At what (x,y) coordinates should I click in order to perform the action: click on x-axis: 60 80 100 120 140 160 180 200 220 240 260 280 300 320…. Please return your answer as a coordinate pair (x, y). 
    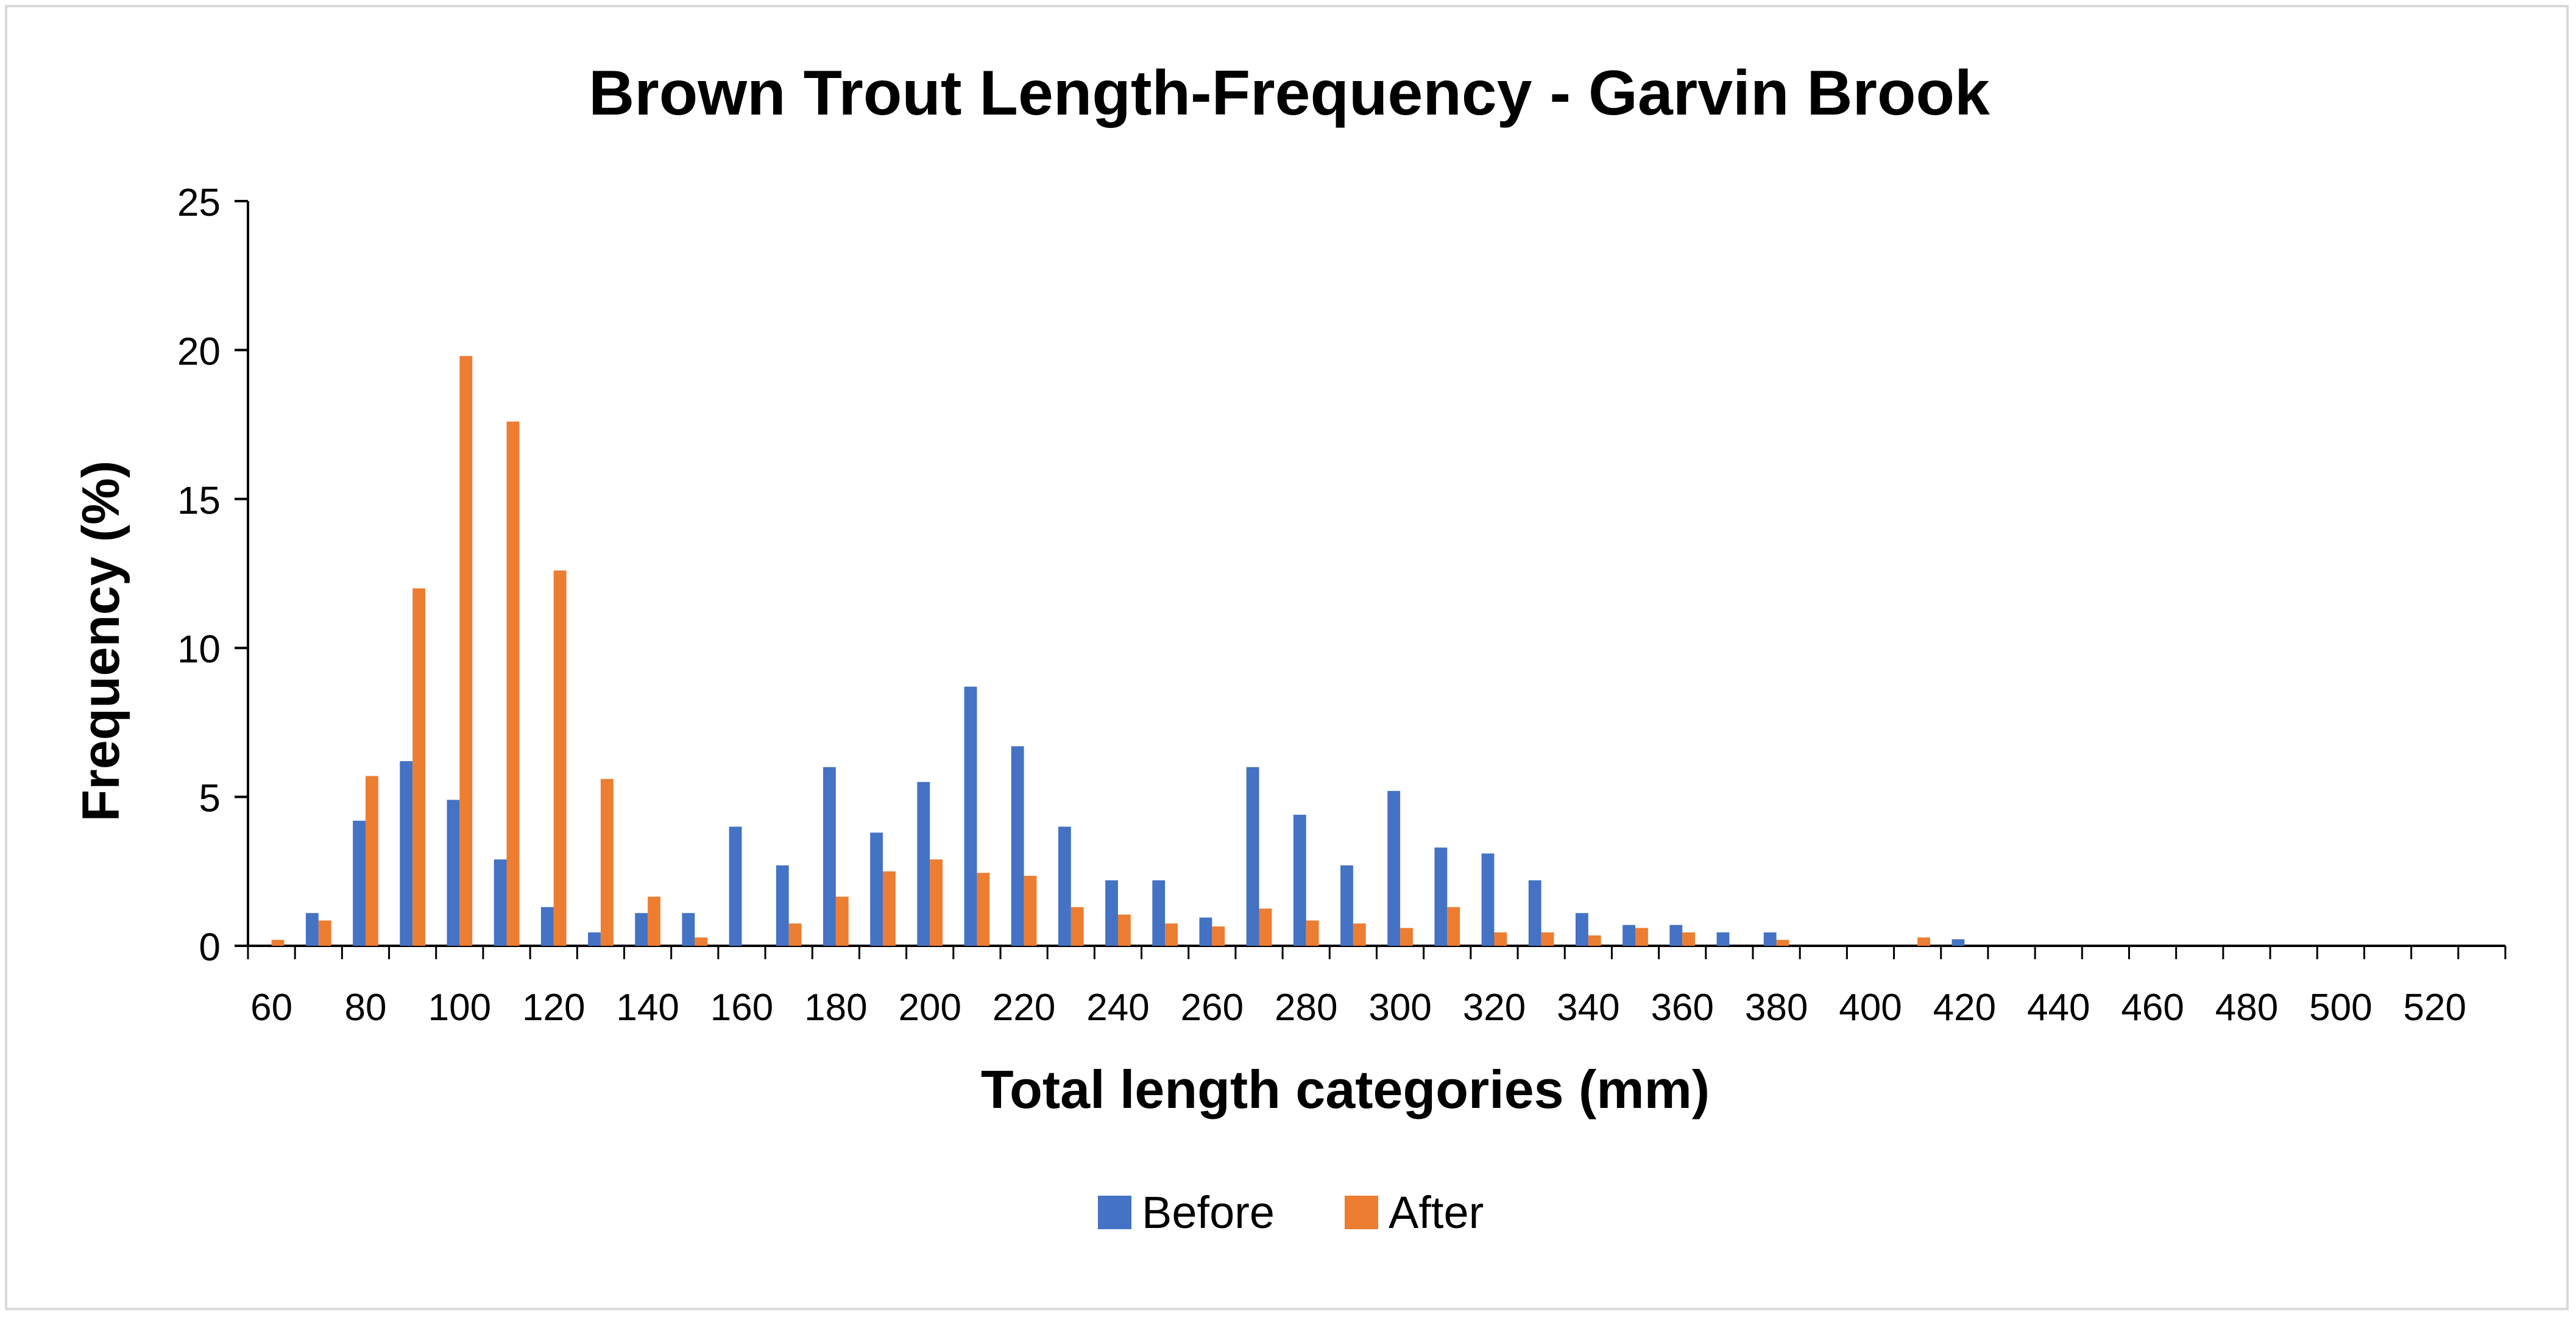
    Looking at the image, I should click on (1377, 987).